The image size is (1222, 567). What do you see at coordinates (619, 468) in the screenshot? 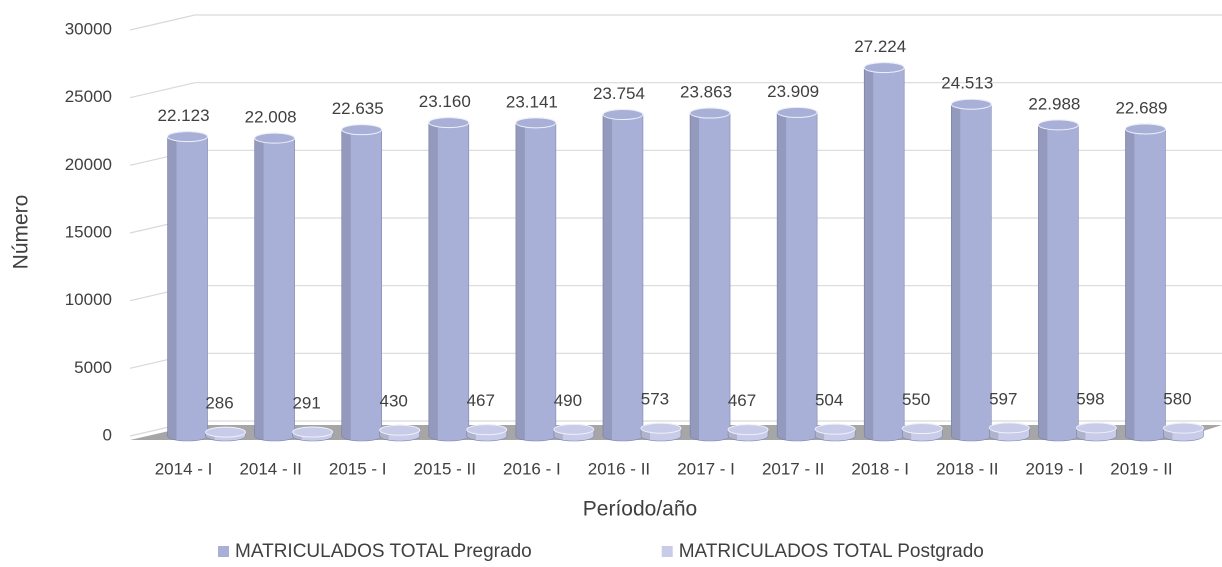
I see `x-tick-label: 2016 - II` at bounding box center [619, 468].